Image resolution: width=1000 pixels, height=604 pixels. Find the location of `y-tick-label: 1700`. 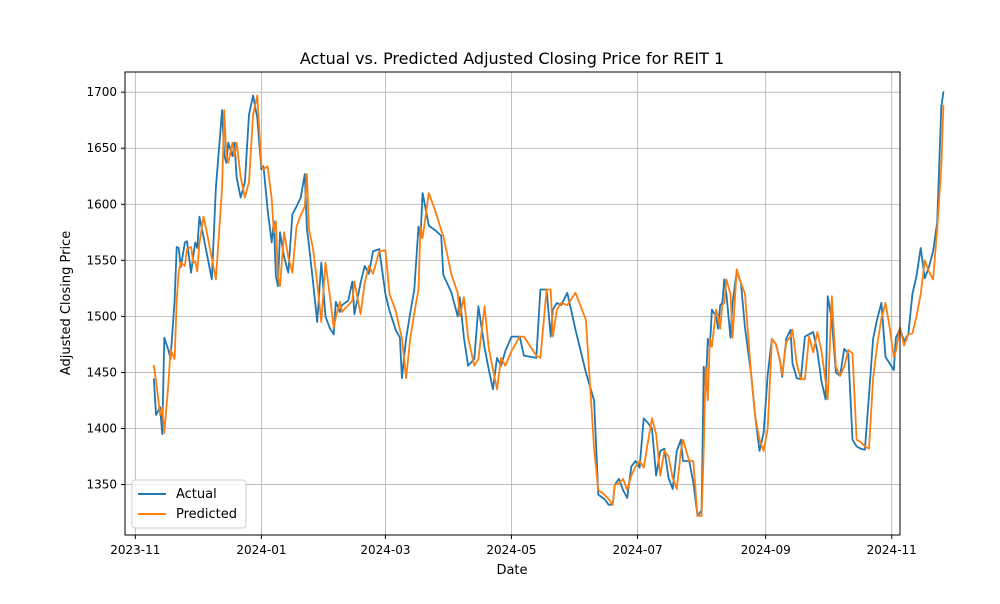

y-tick-label: 1700 is located at coordinates (101, 92).